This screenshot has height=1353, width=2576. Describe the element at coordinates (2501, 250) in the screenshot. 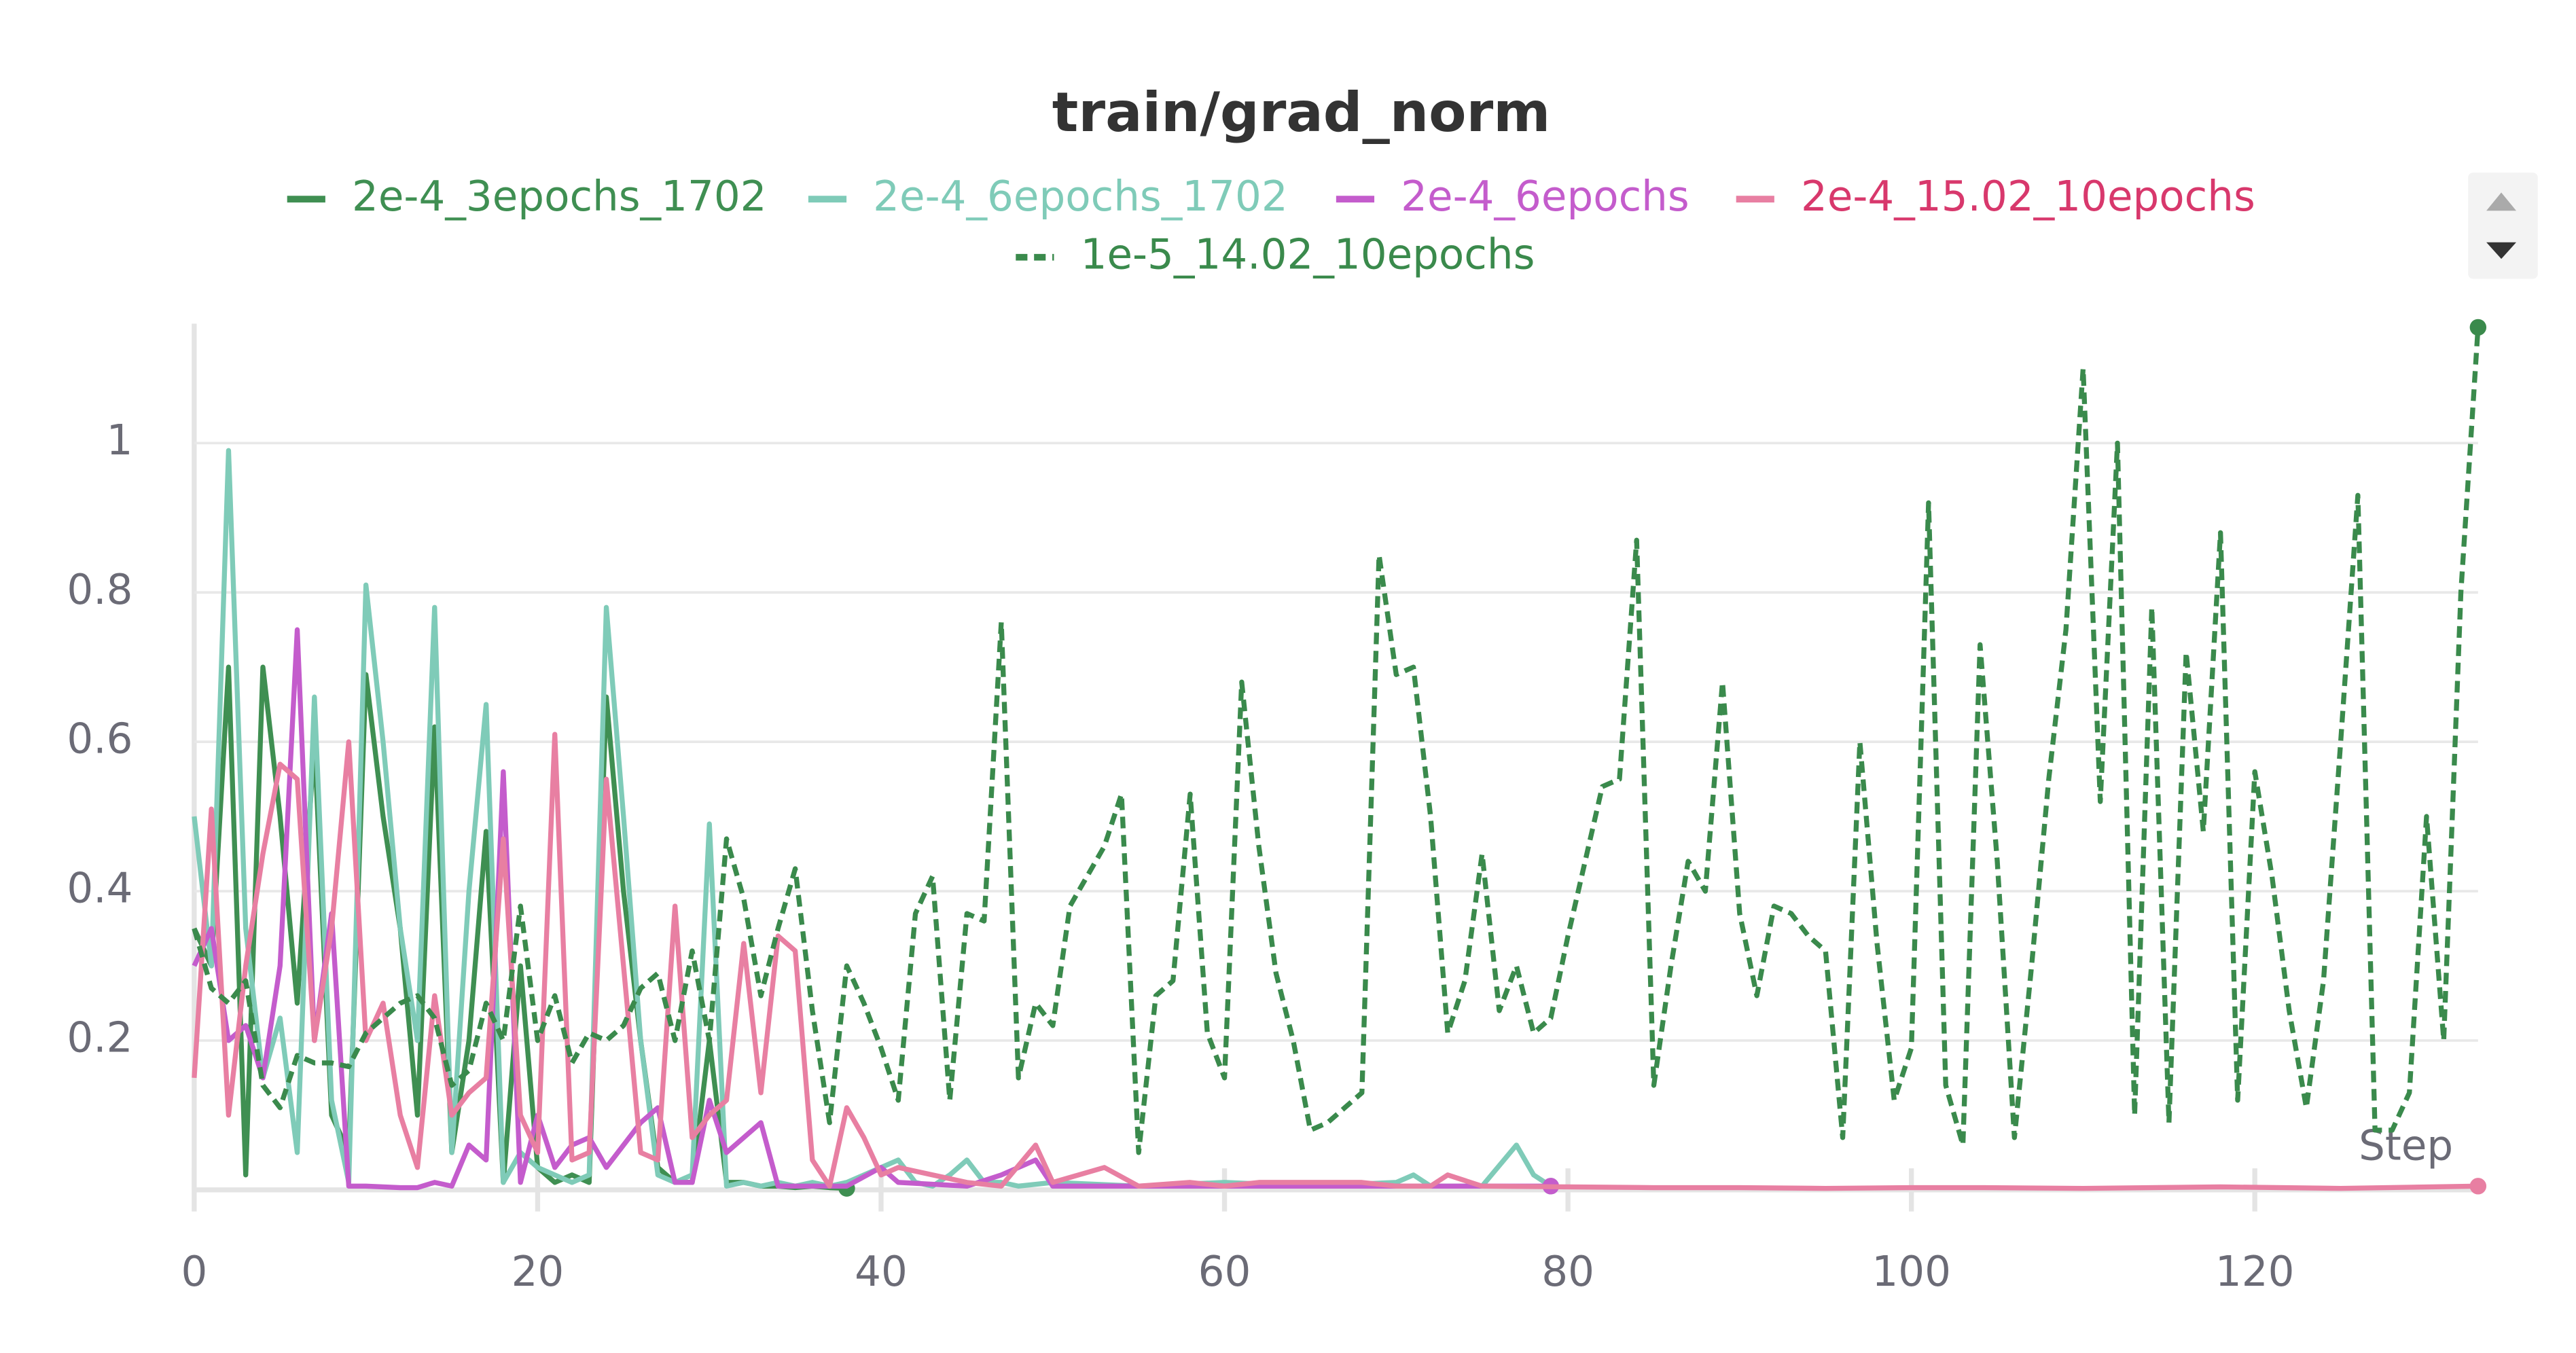

I see `scroll-down` at that location.